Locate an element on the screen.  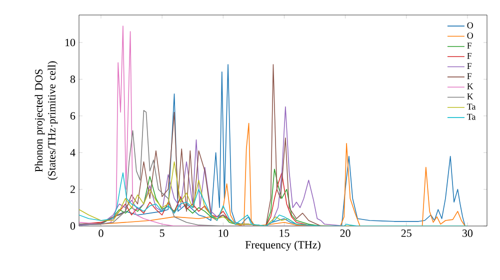
y-tick-label: 4 is located at coordinates (73, 152).